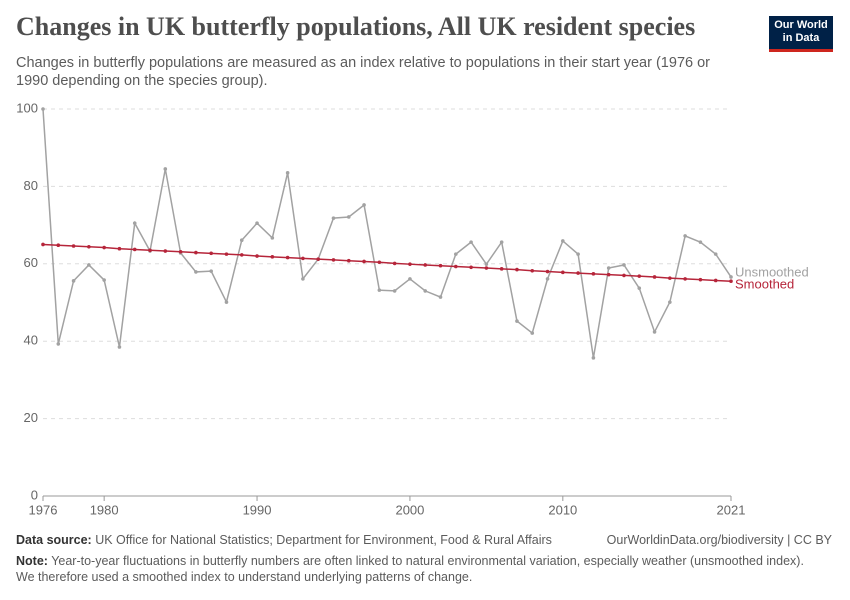 This screenshot has width=850, height=600. Describe the element at coordinates (31, 417) in the screenshot. I see `y-tick-label: 20` at that location.